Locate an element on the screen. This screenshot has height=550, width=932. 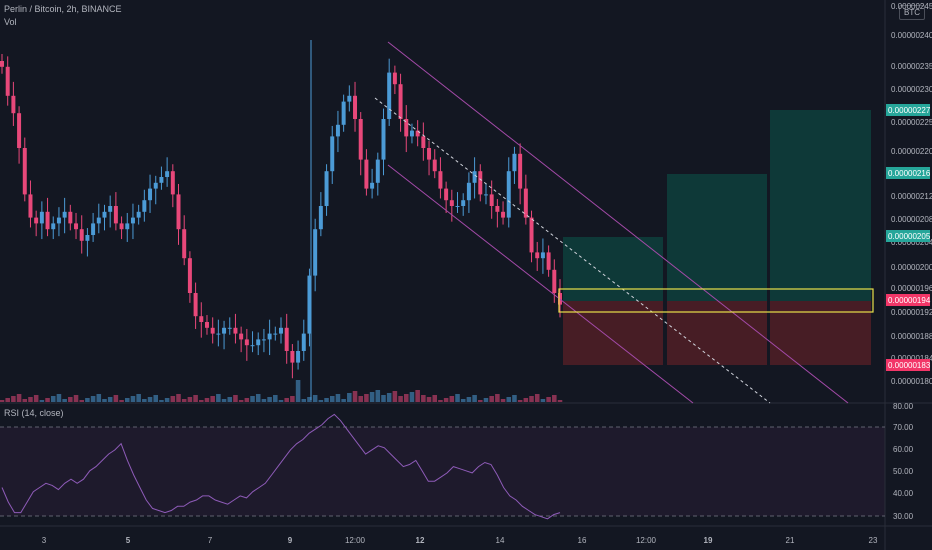
symbol-title: Perlin / Bitcoin, 2h, BINANCE is located at coordinates (63, 9).